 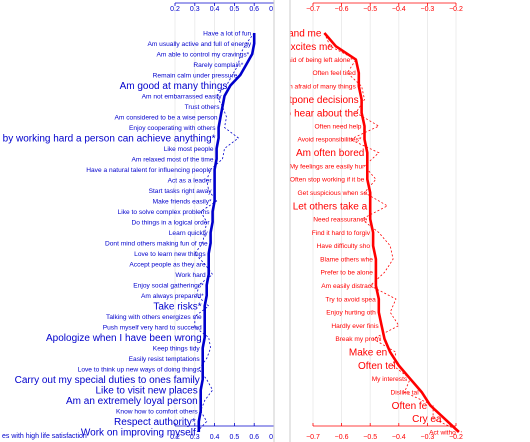 I want to click on tick-label-bottom: 0.7, so click(x=274, y=437).